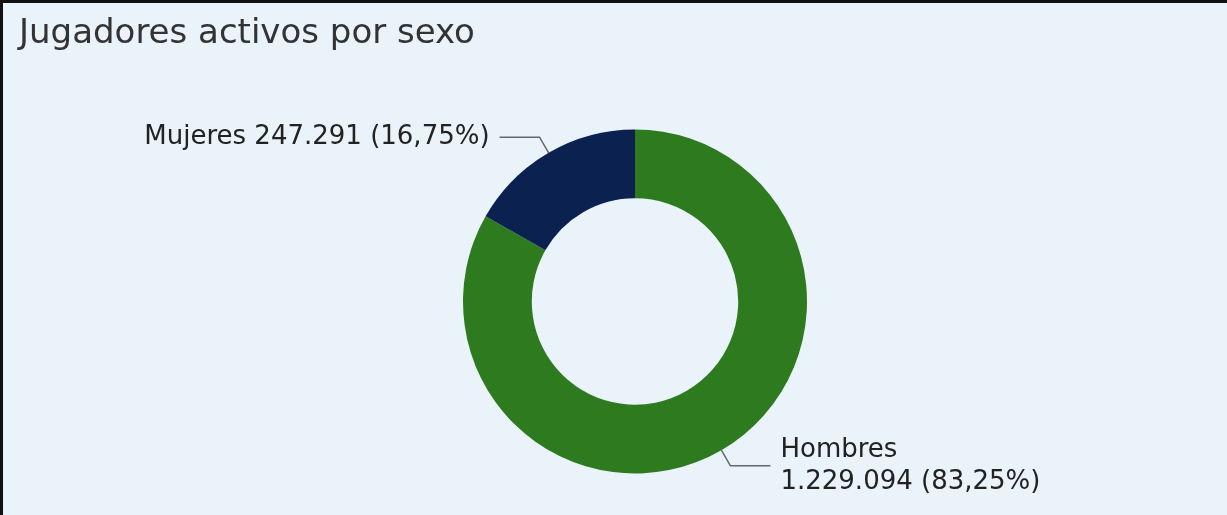 Image resolution: width=1227 pixels, height=515 pixels. What do you see at coordinates (910, 479) in the screenshot?
I see `data-label: 1.229.094 (83,25%)` at bounding box center [910, 479].